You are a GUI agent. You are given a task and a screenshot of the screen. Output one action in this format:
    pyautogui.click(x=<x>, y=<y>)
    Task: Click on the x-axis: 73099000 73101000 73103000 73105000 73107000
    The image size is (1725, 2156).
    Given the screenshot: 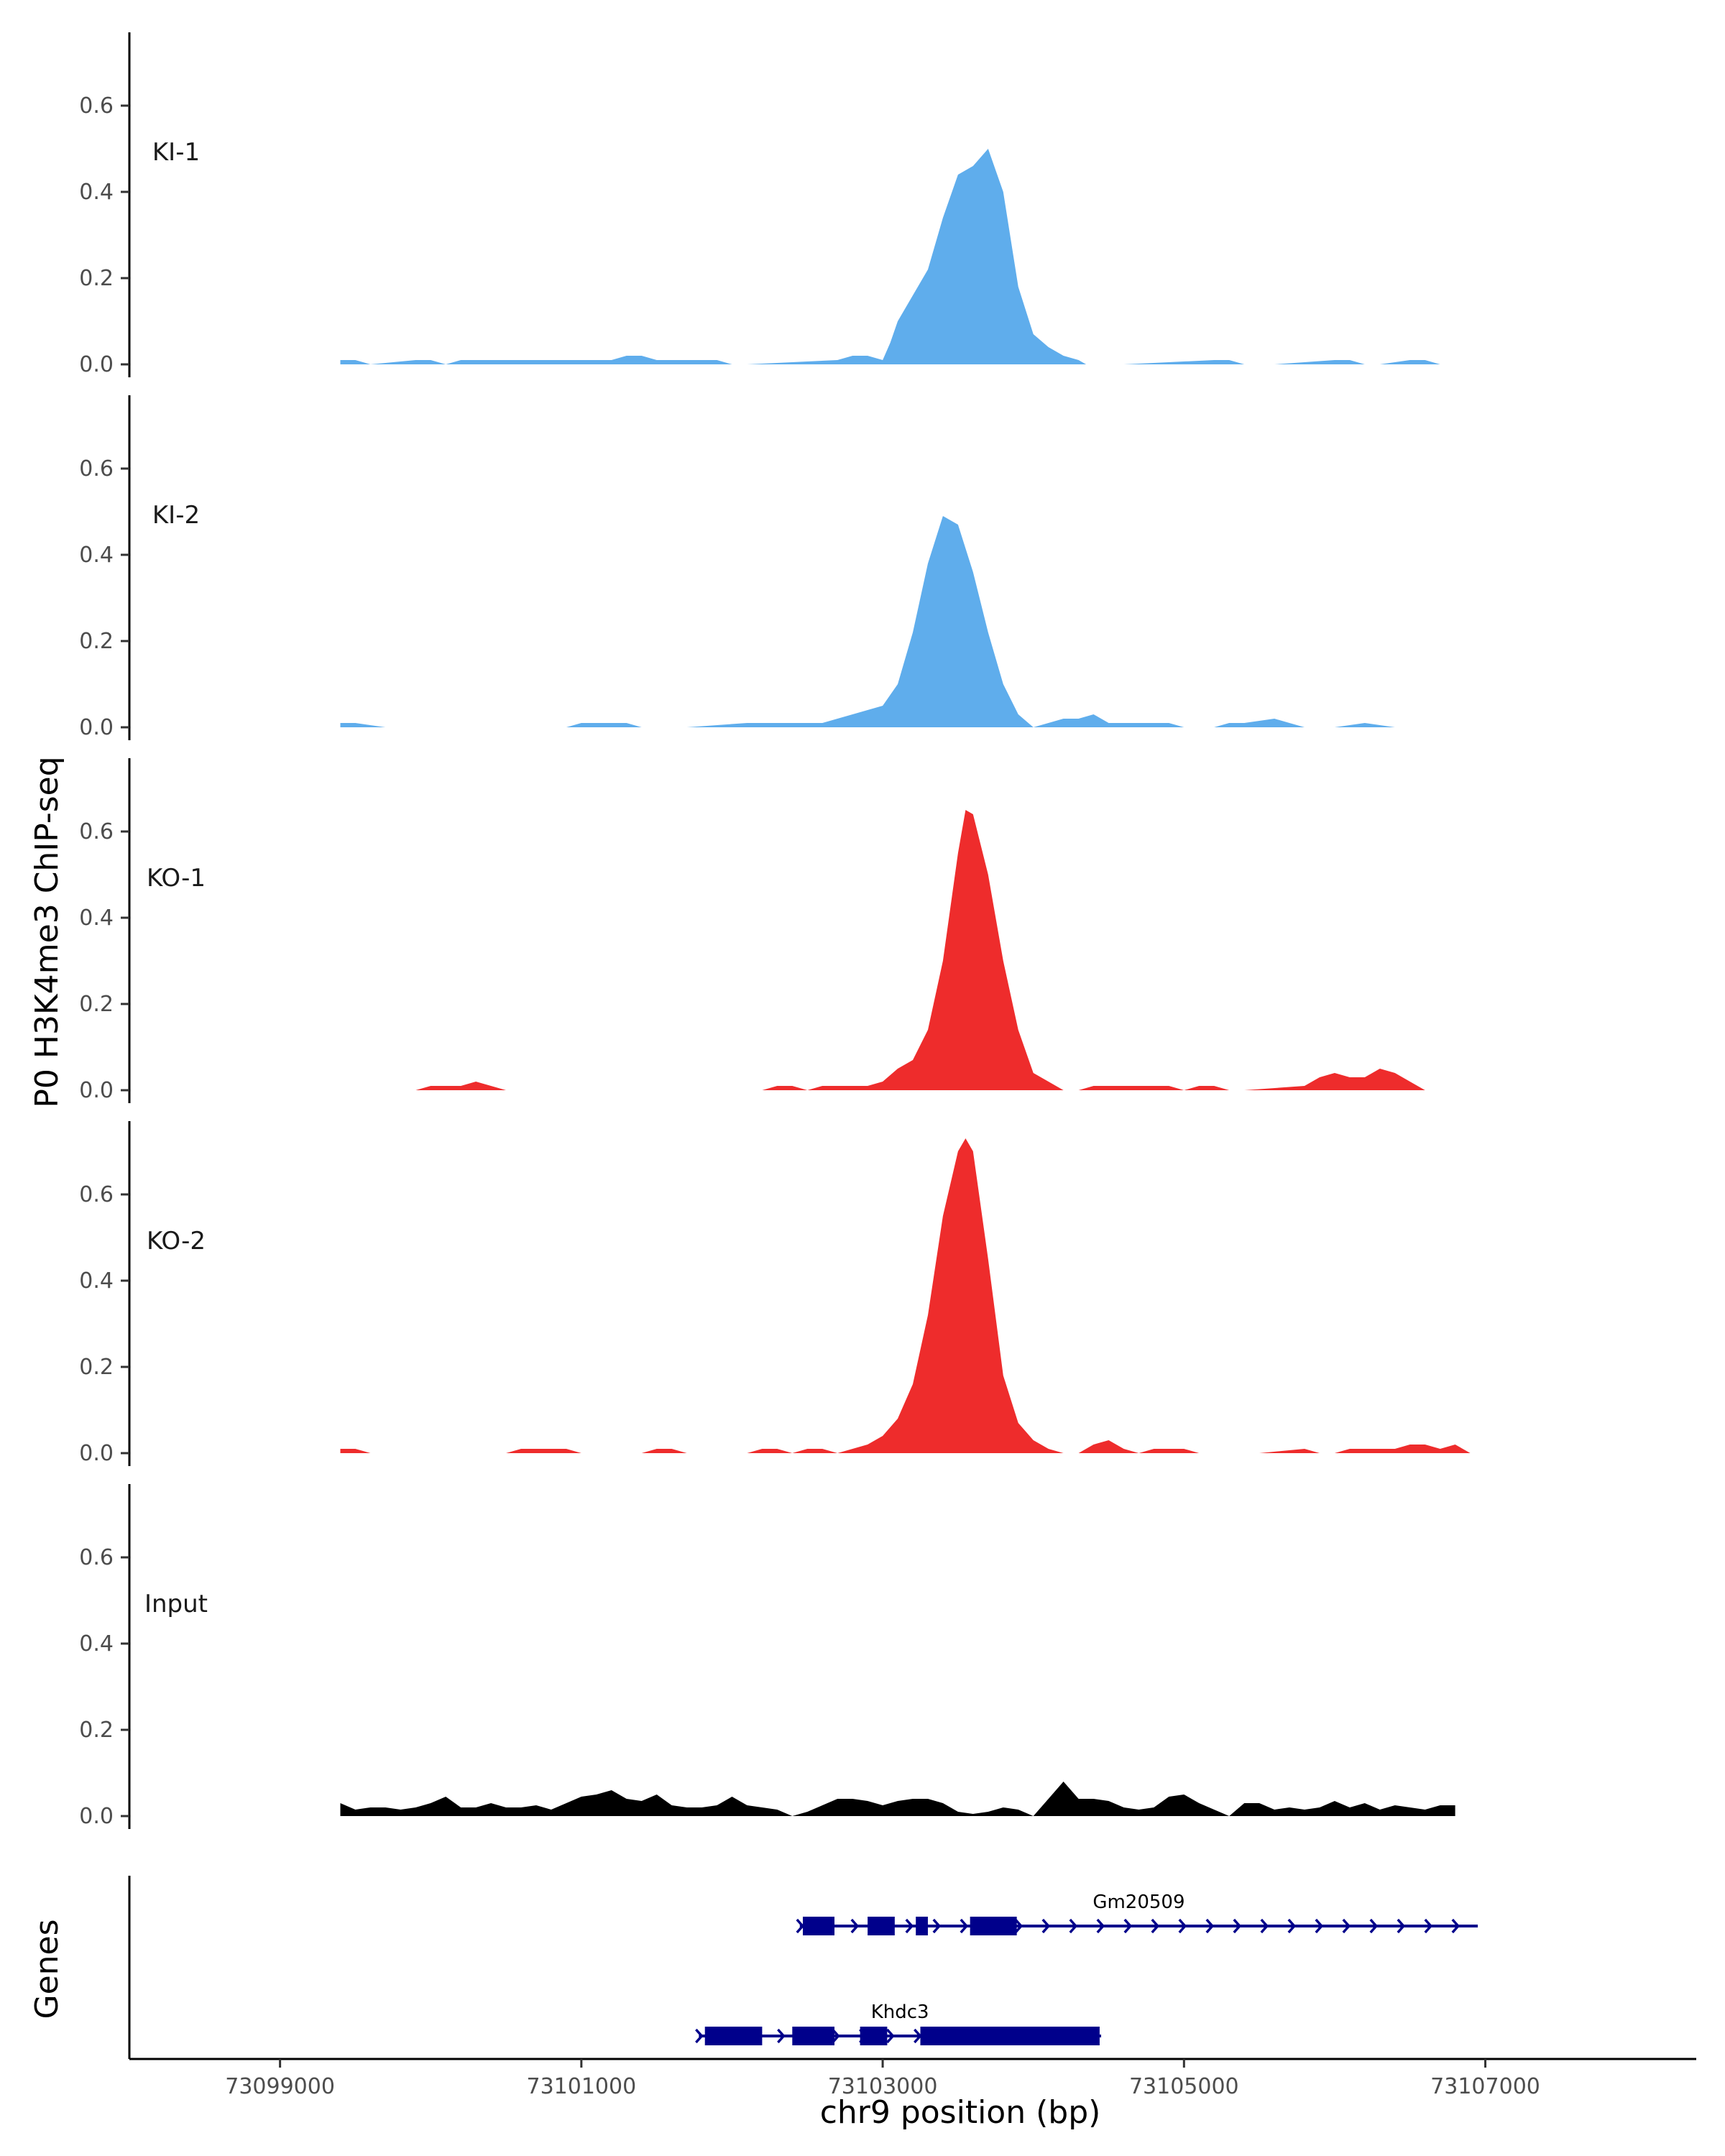 What is the action you would take?
    pyautogui.click(x=912, y=2078)
    